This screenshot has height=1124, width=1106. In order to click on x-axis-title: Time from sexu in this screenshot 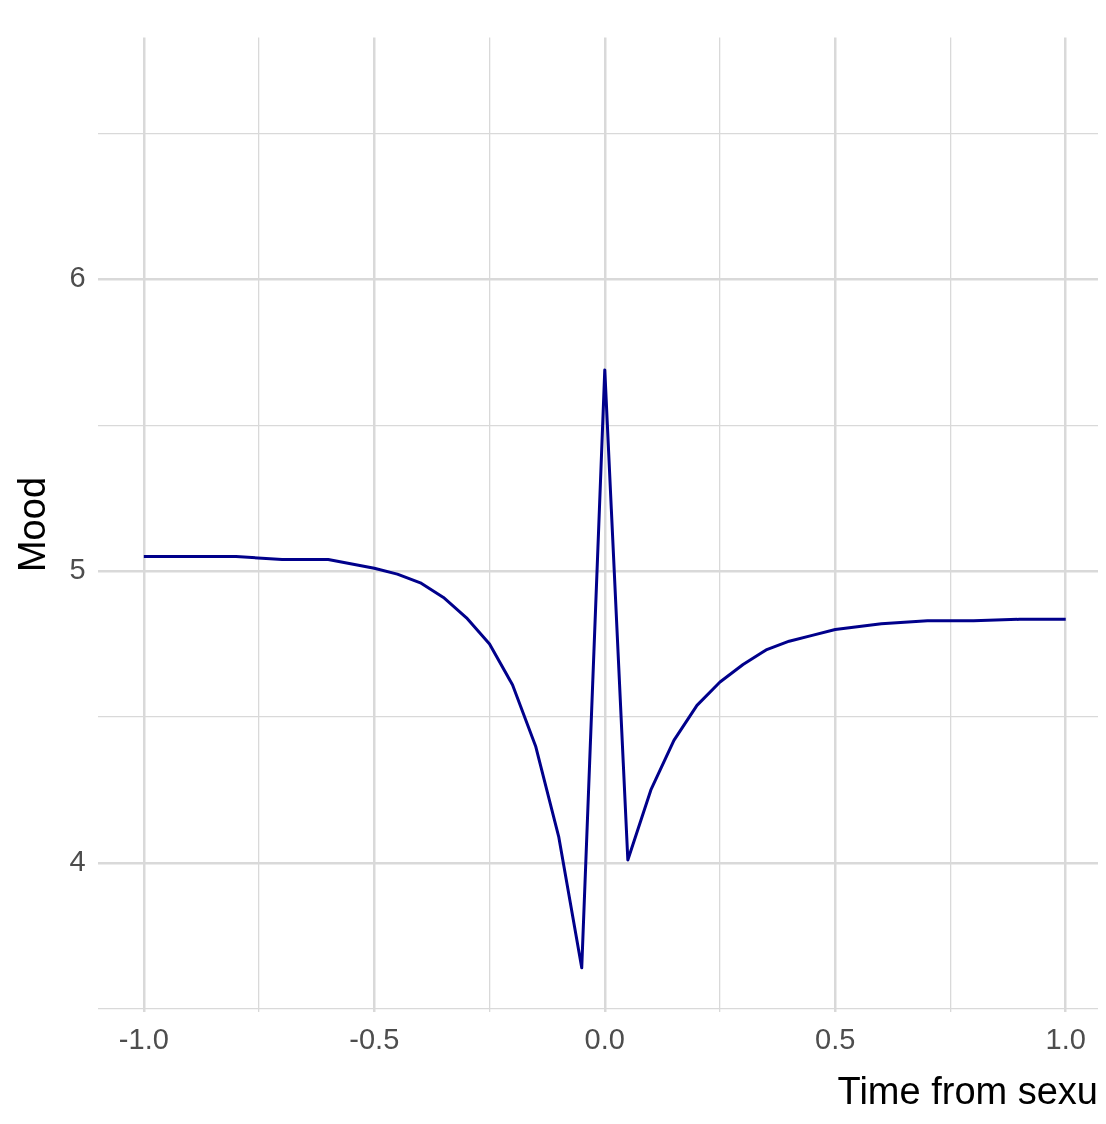, I will do `click(967, 1090)`.